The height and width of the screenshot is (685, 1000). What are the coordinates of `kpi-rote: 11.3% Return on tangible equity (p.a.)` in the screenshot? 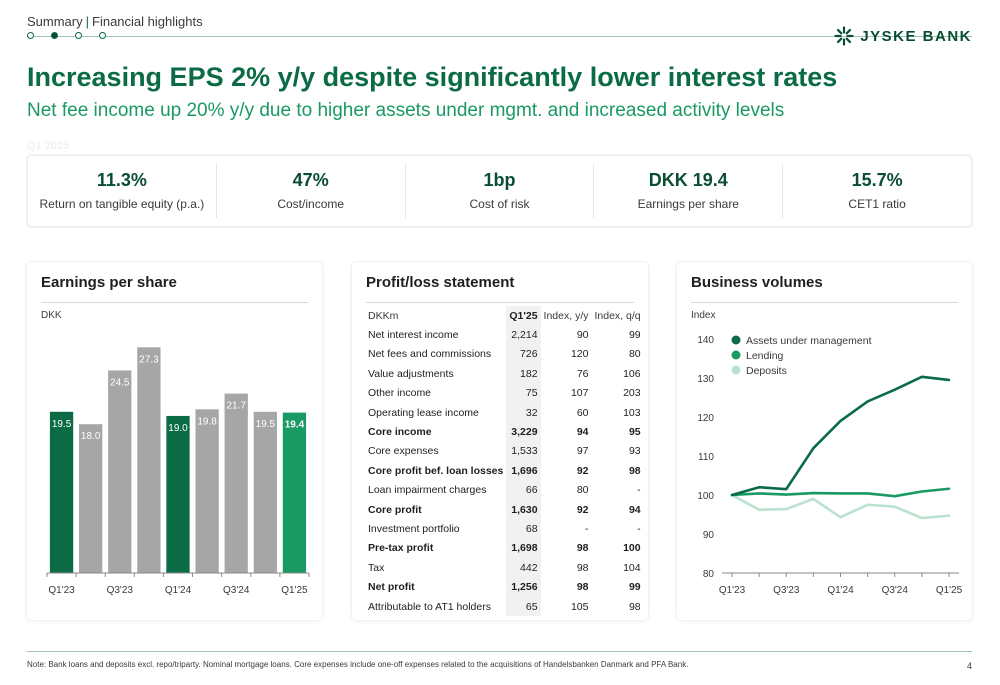 It's located at (122, 191).